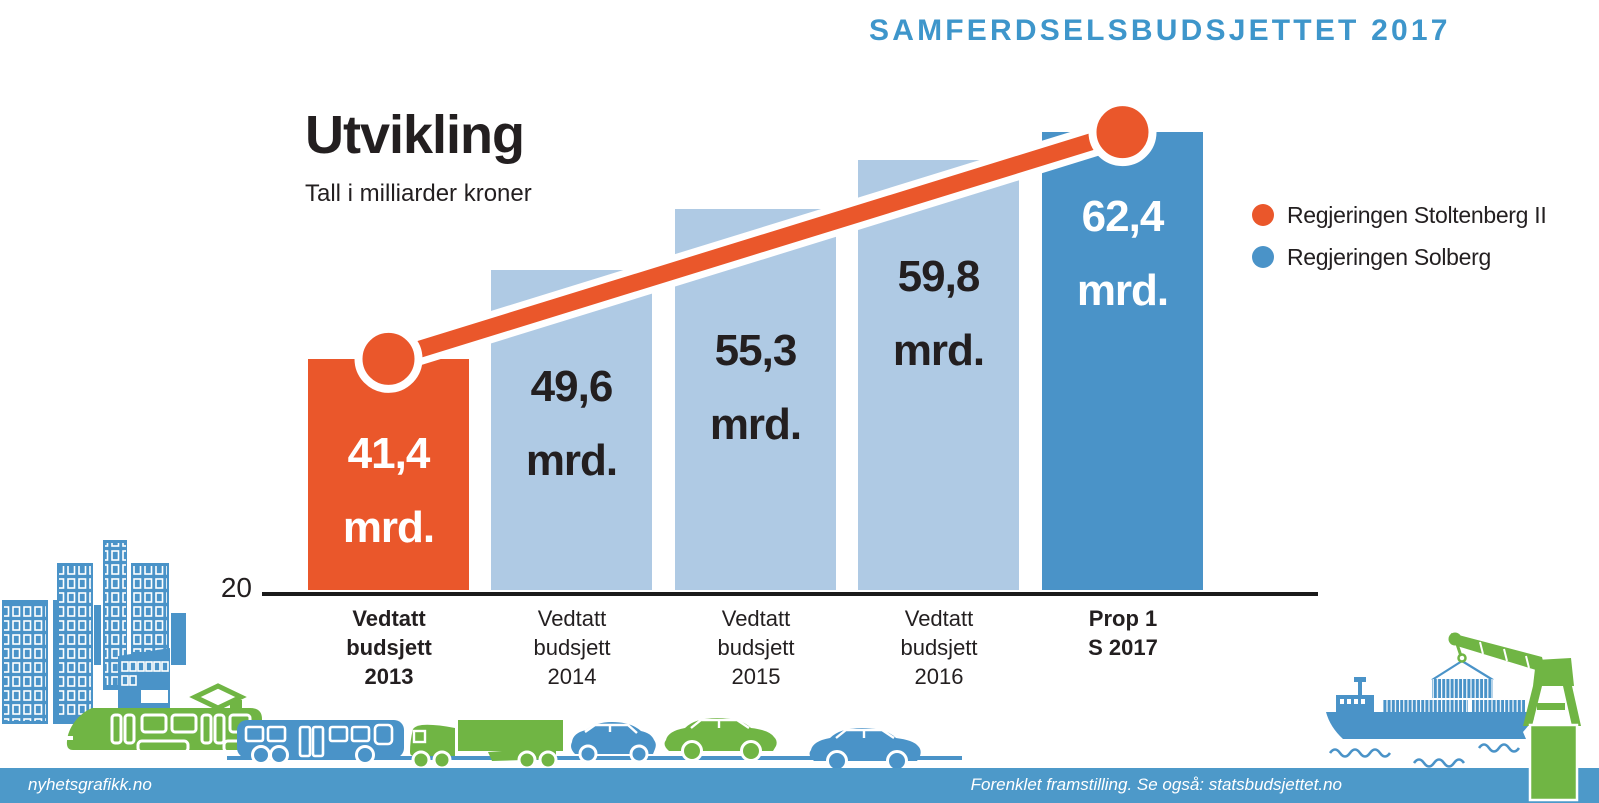  I want to click on hanging-container-icon, so click(1462, 679).